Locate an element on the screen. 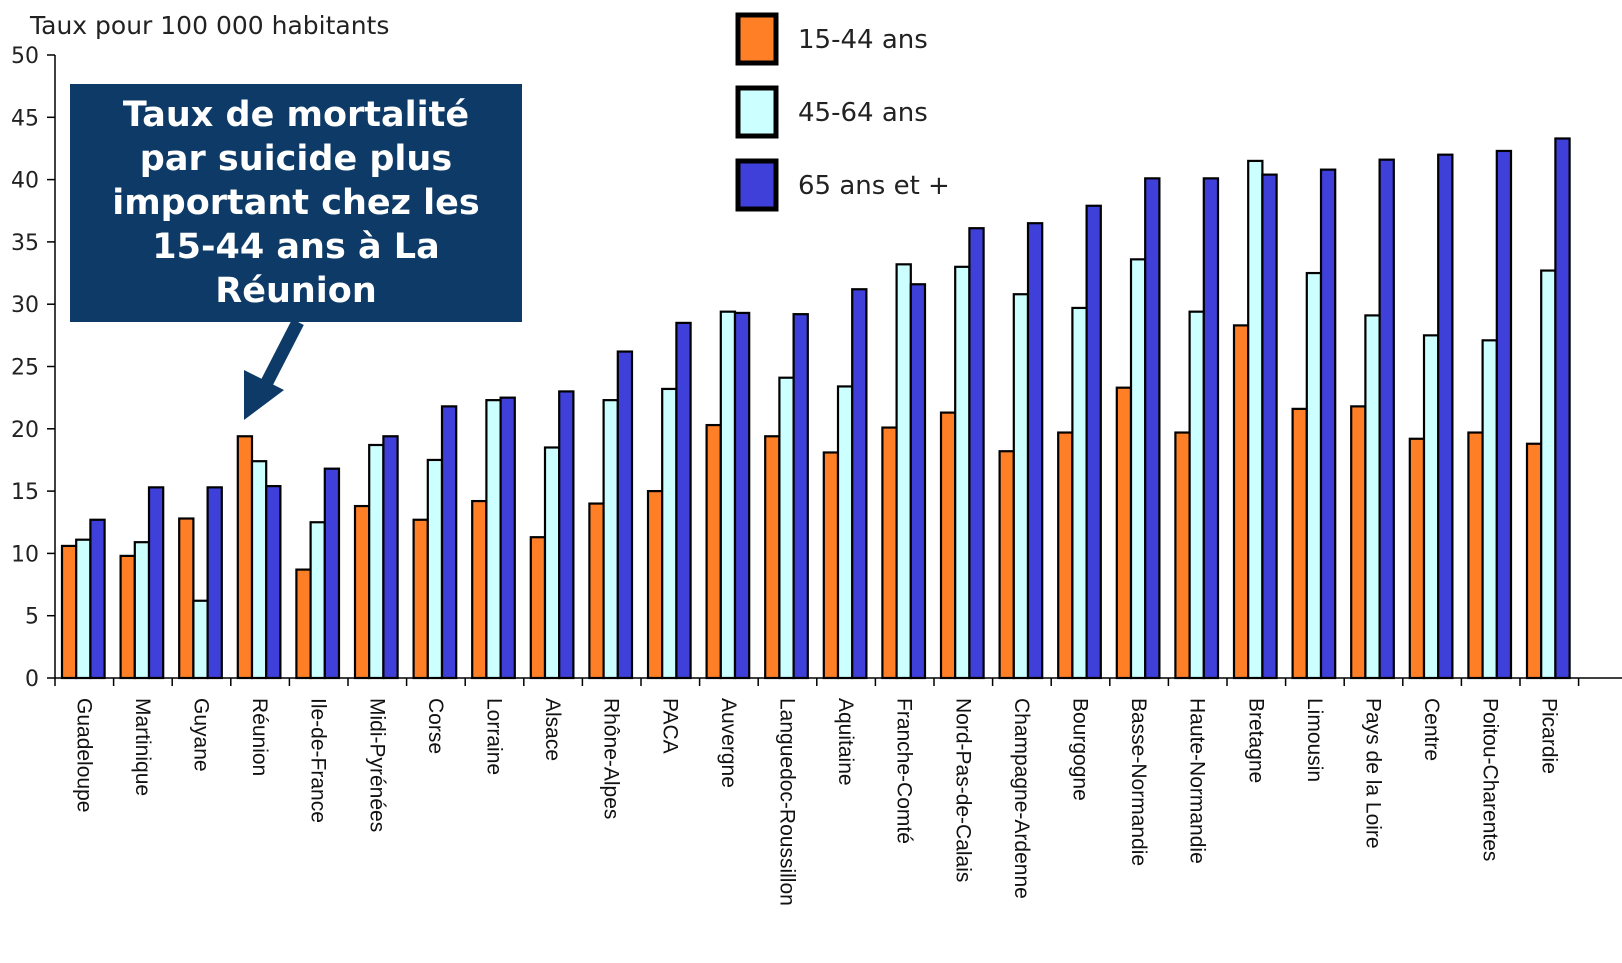 Image resolution: width=1622 pixels, height=963 pixels. y-tick-label: 40 is located at coordinates (25, 181).